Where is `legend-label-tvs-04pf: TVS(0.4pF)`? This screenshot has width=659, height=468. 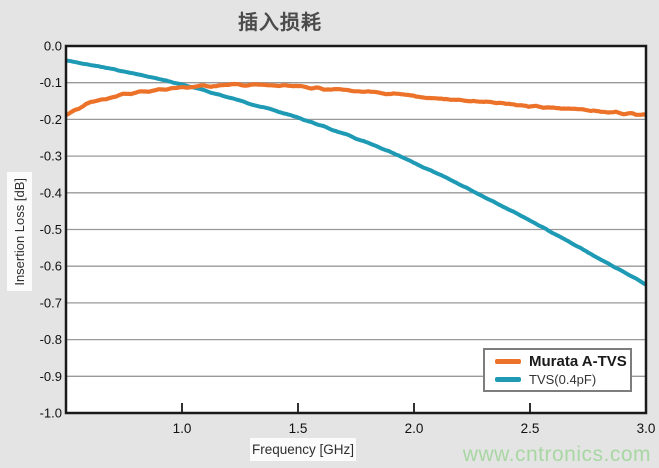
legend-label-tvs-04pf: TVS(0.4pF) is located at coordinates (563, 379).